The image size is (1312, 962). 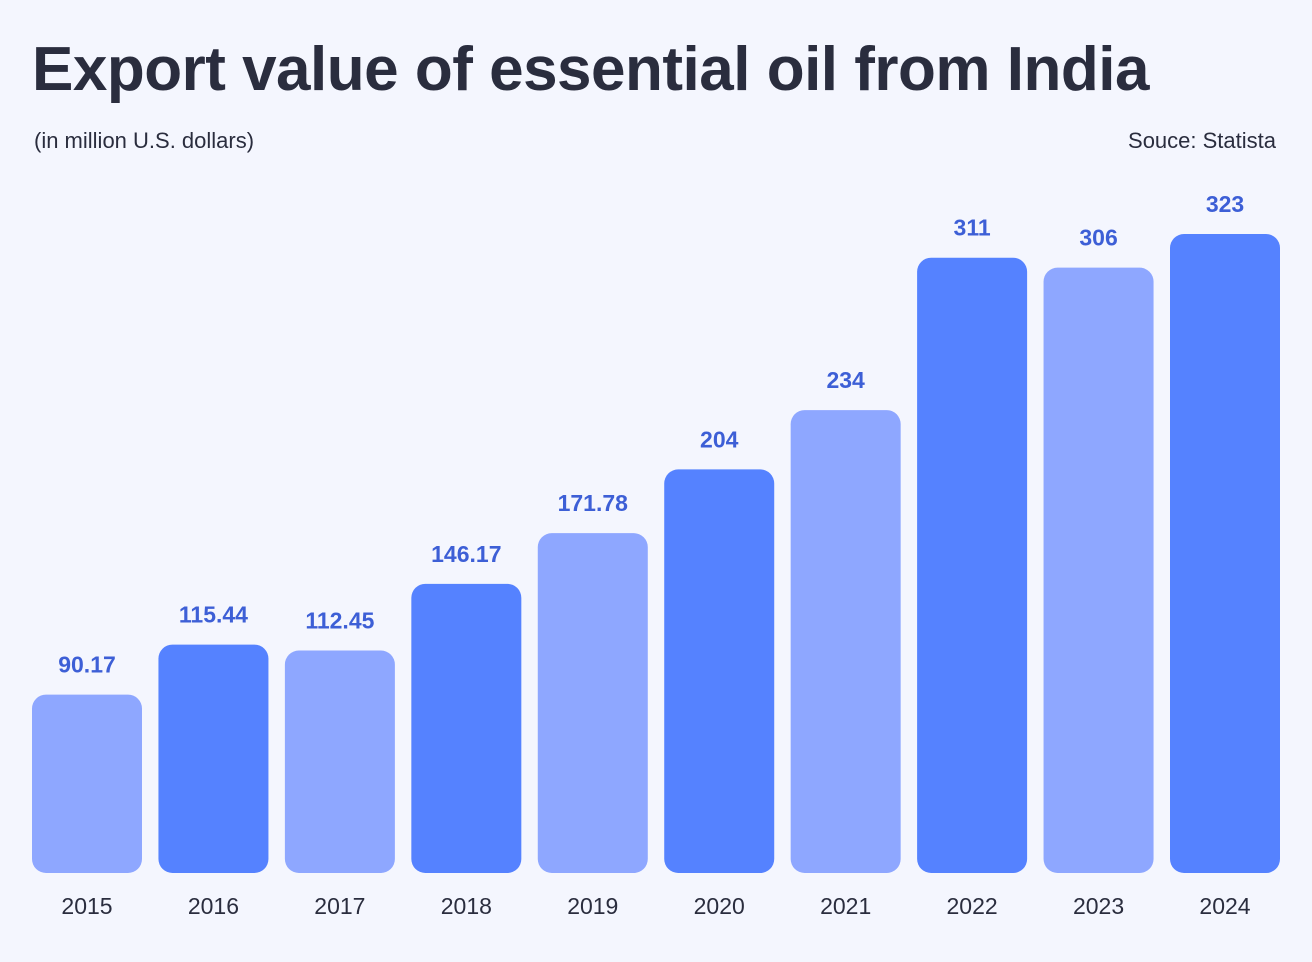 I want to click on bar-2023, so click(x=1098, y=570).